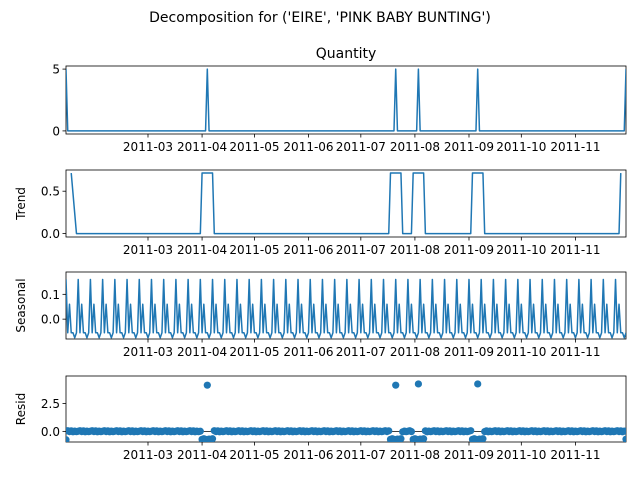 This screenshot has width=640, height=480. Describe the element at coordinates (21, 204) in the screenshot. I see `y-axis-label: Trend` at that location.